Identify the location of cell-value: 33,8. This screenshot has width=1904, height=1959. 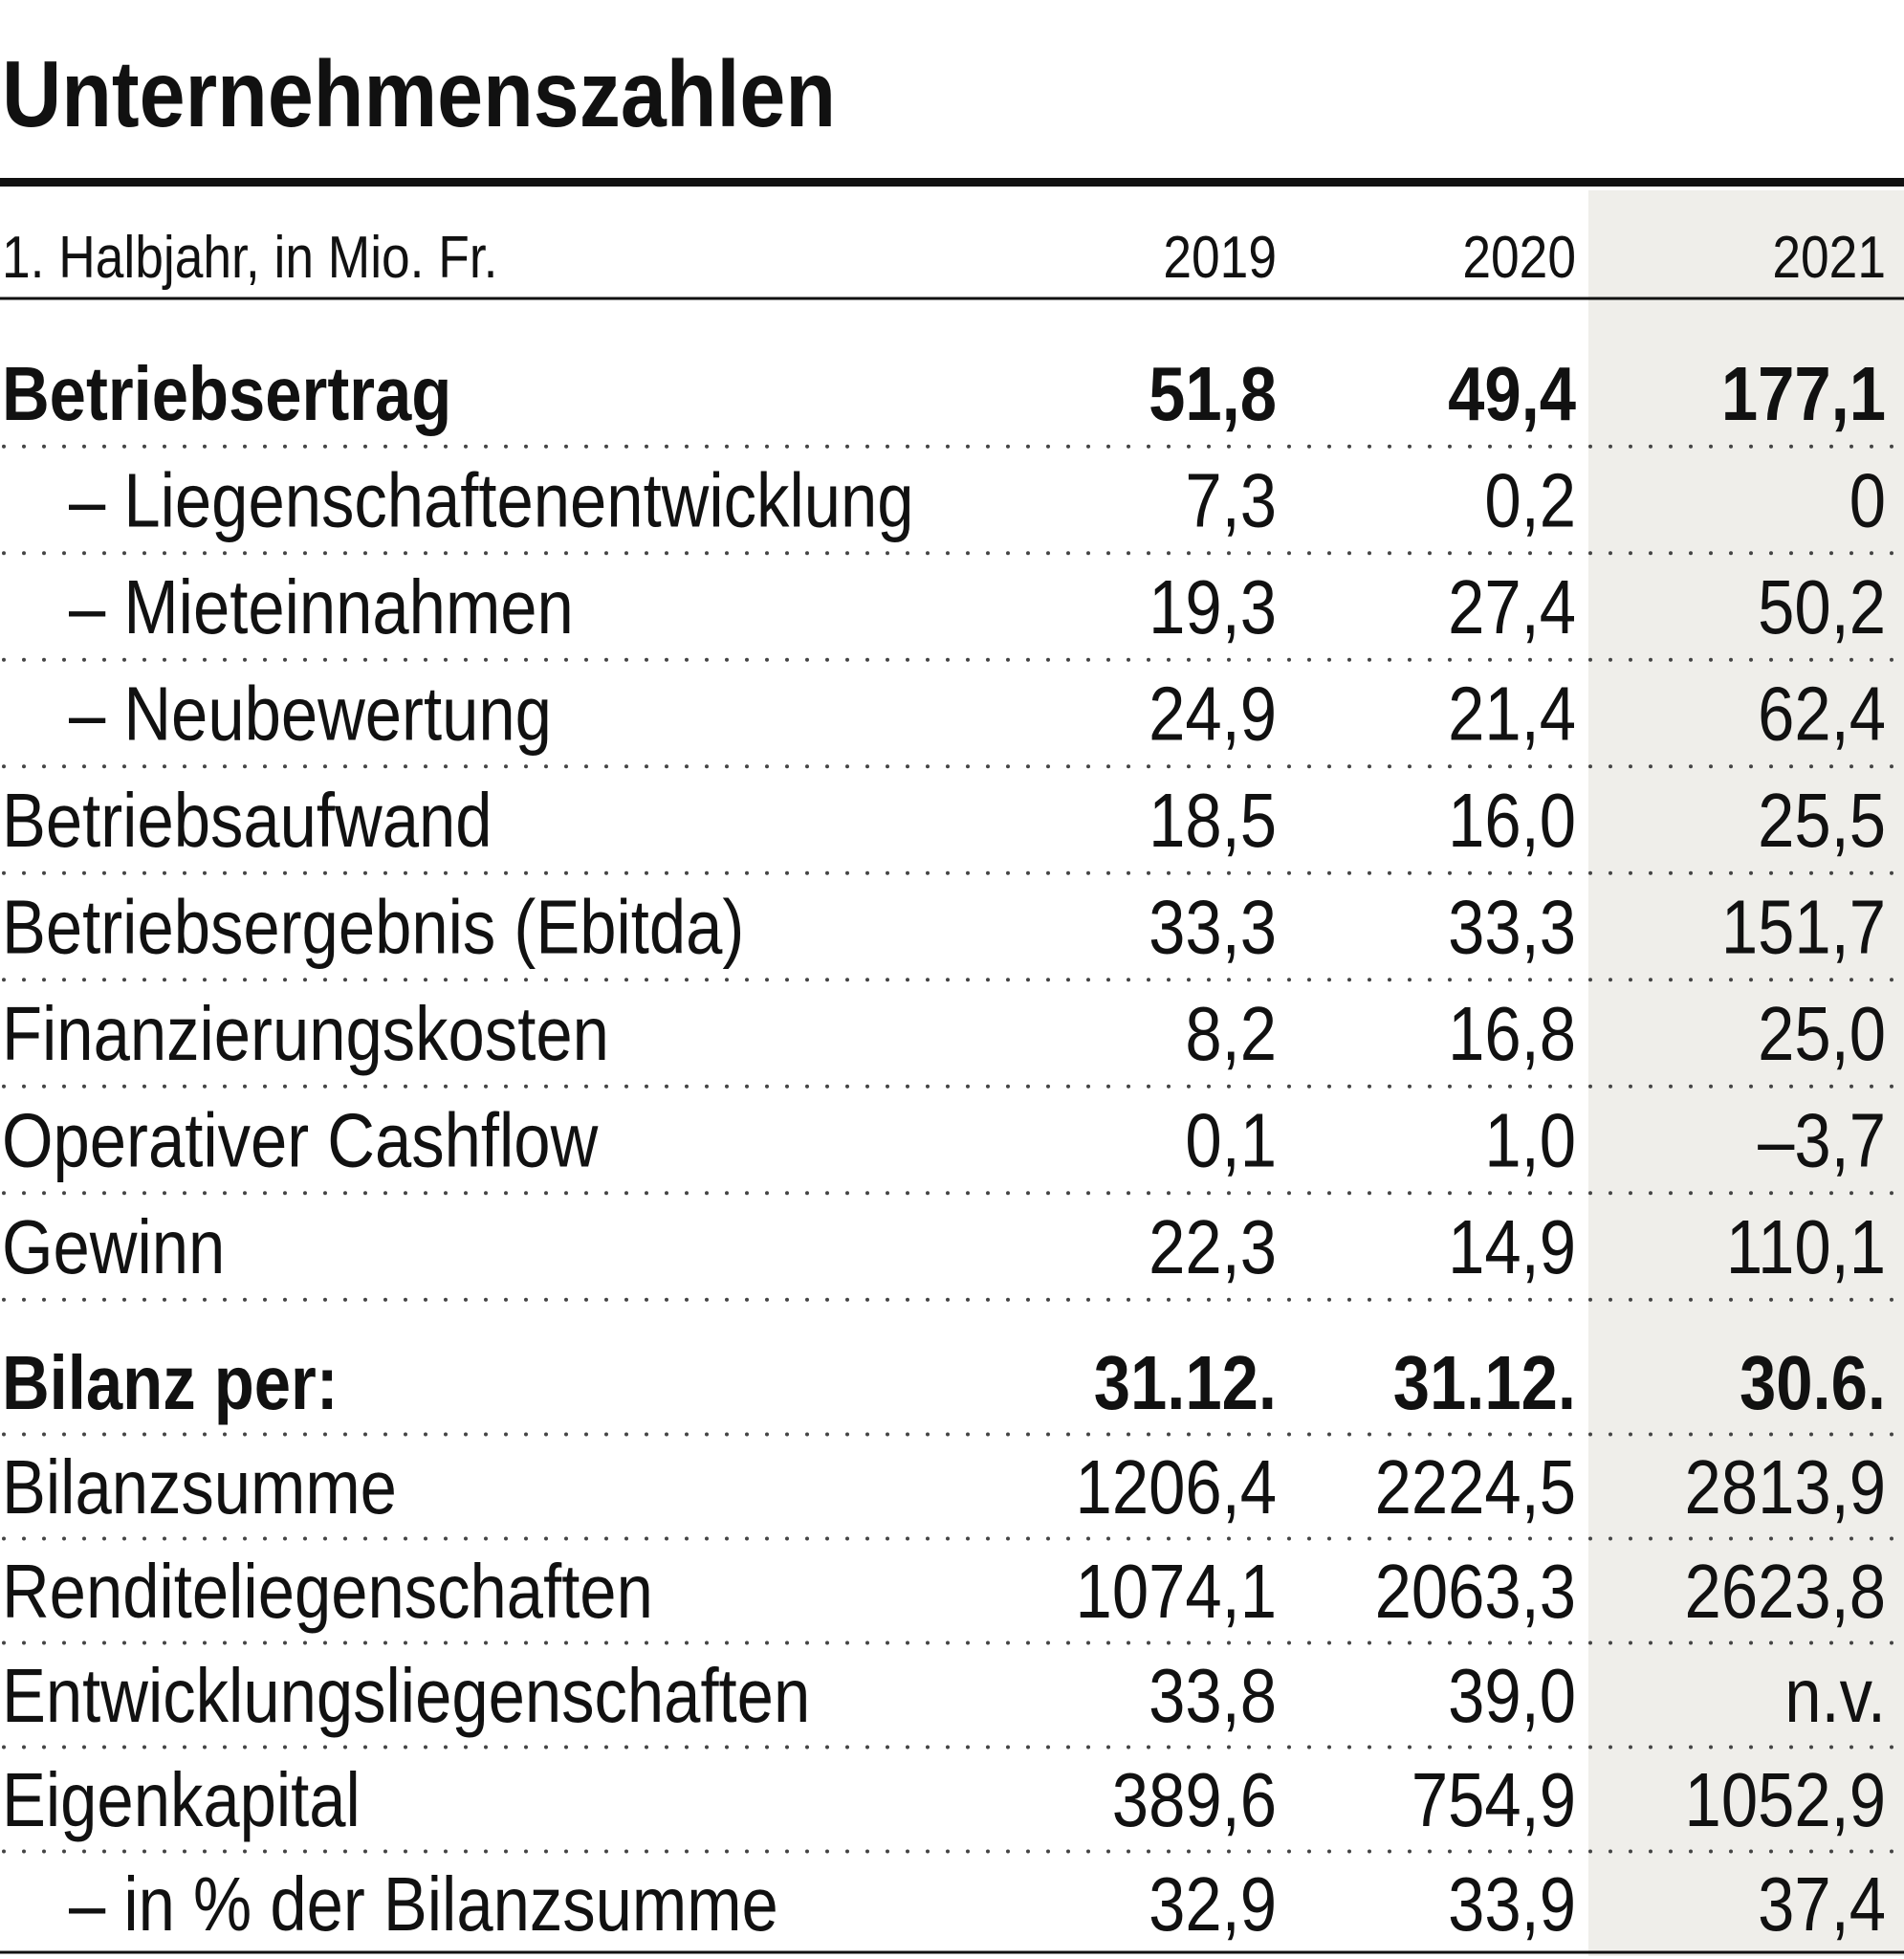
(1213, 1695).